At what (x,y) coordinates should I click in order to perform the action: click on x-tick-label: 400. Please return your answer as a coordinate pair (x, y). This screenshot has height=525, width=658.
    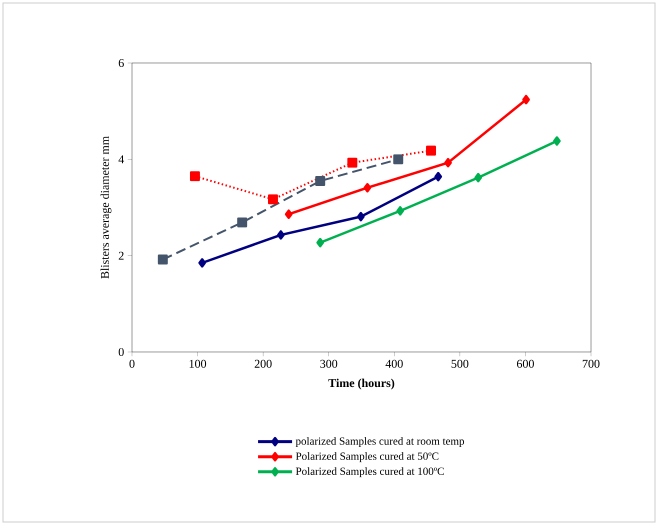
    Looking at the image, I should click on (394, 364).